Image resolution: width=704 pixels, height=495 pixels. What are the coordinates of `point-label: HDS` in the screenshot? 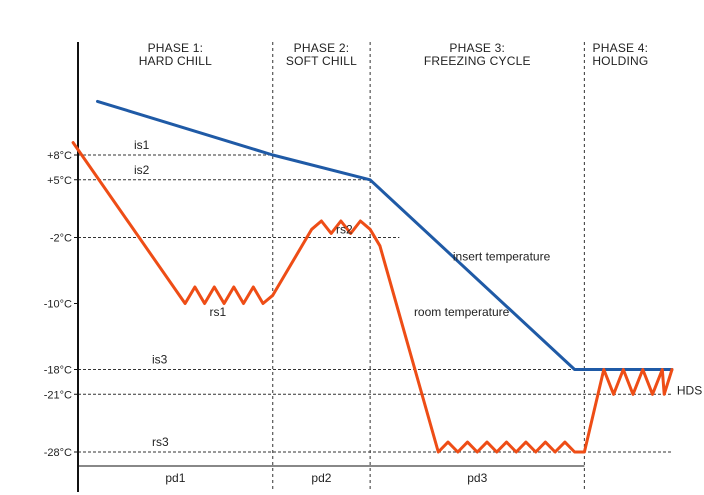 It's located at (689, 390).